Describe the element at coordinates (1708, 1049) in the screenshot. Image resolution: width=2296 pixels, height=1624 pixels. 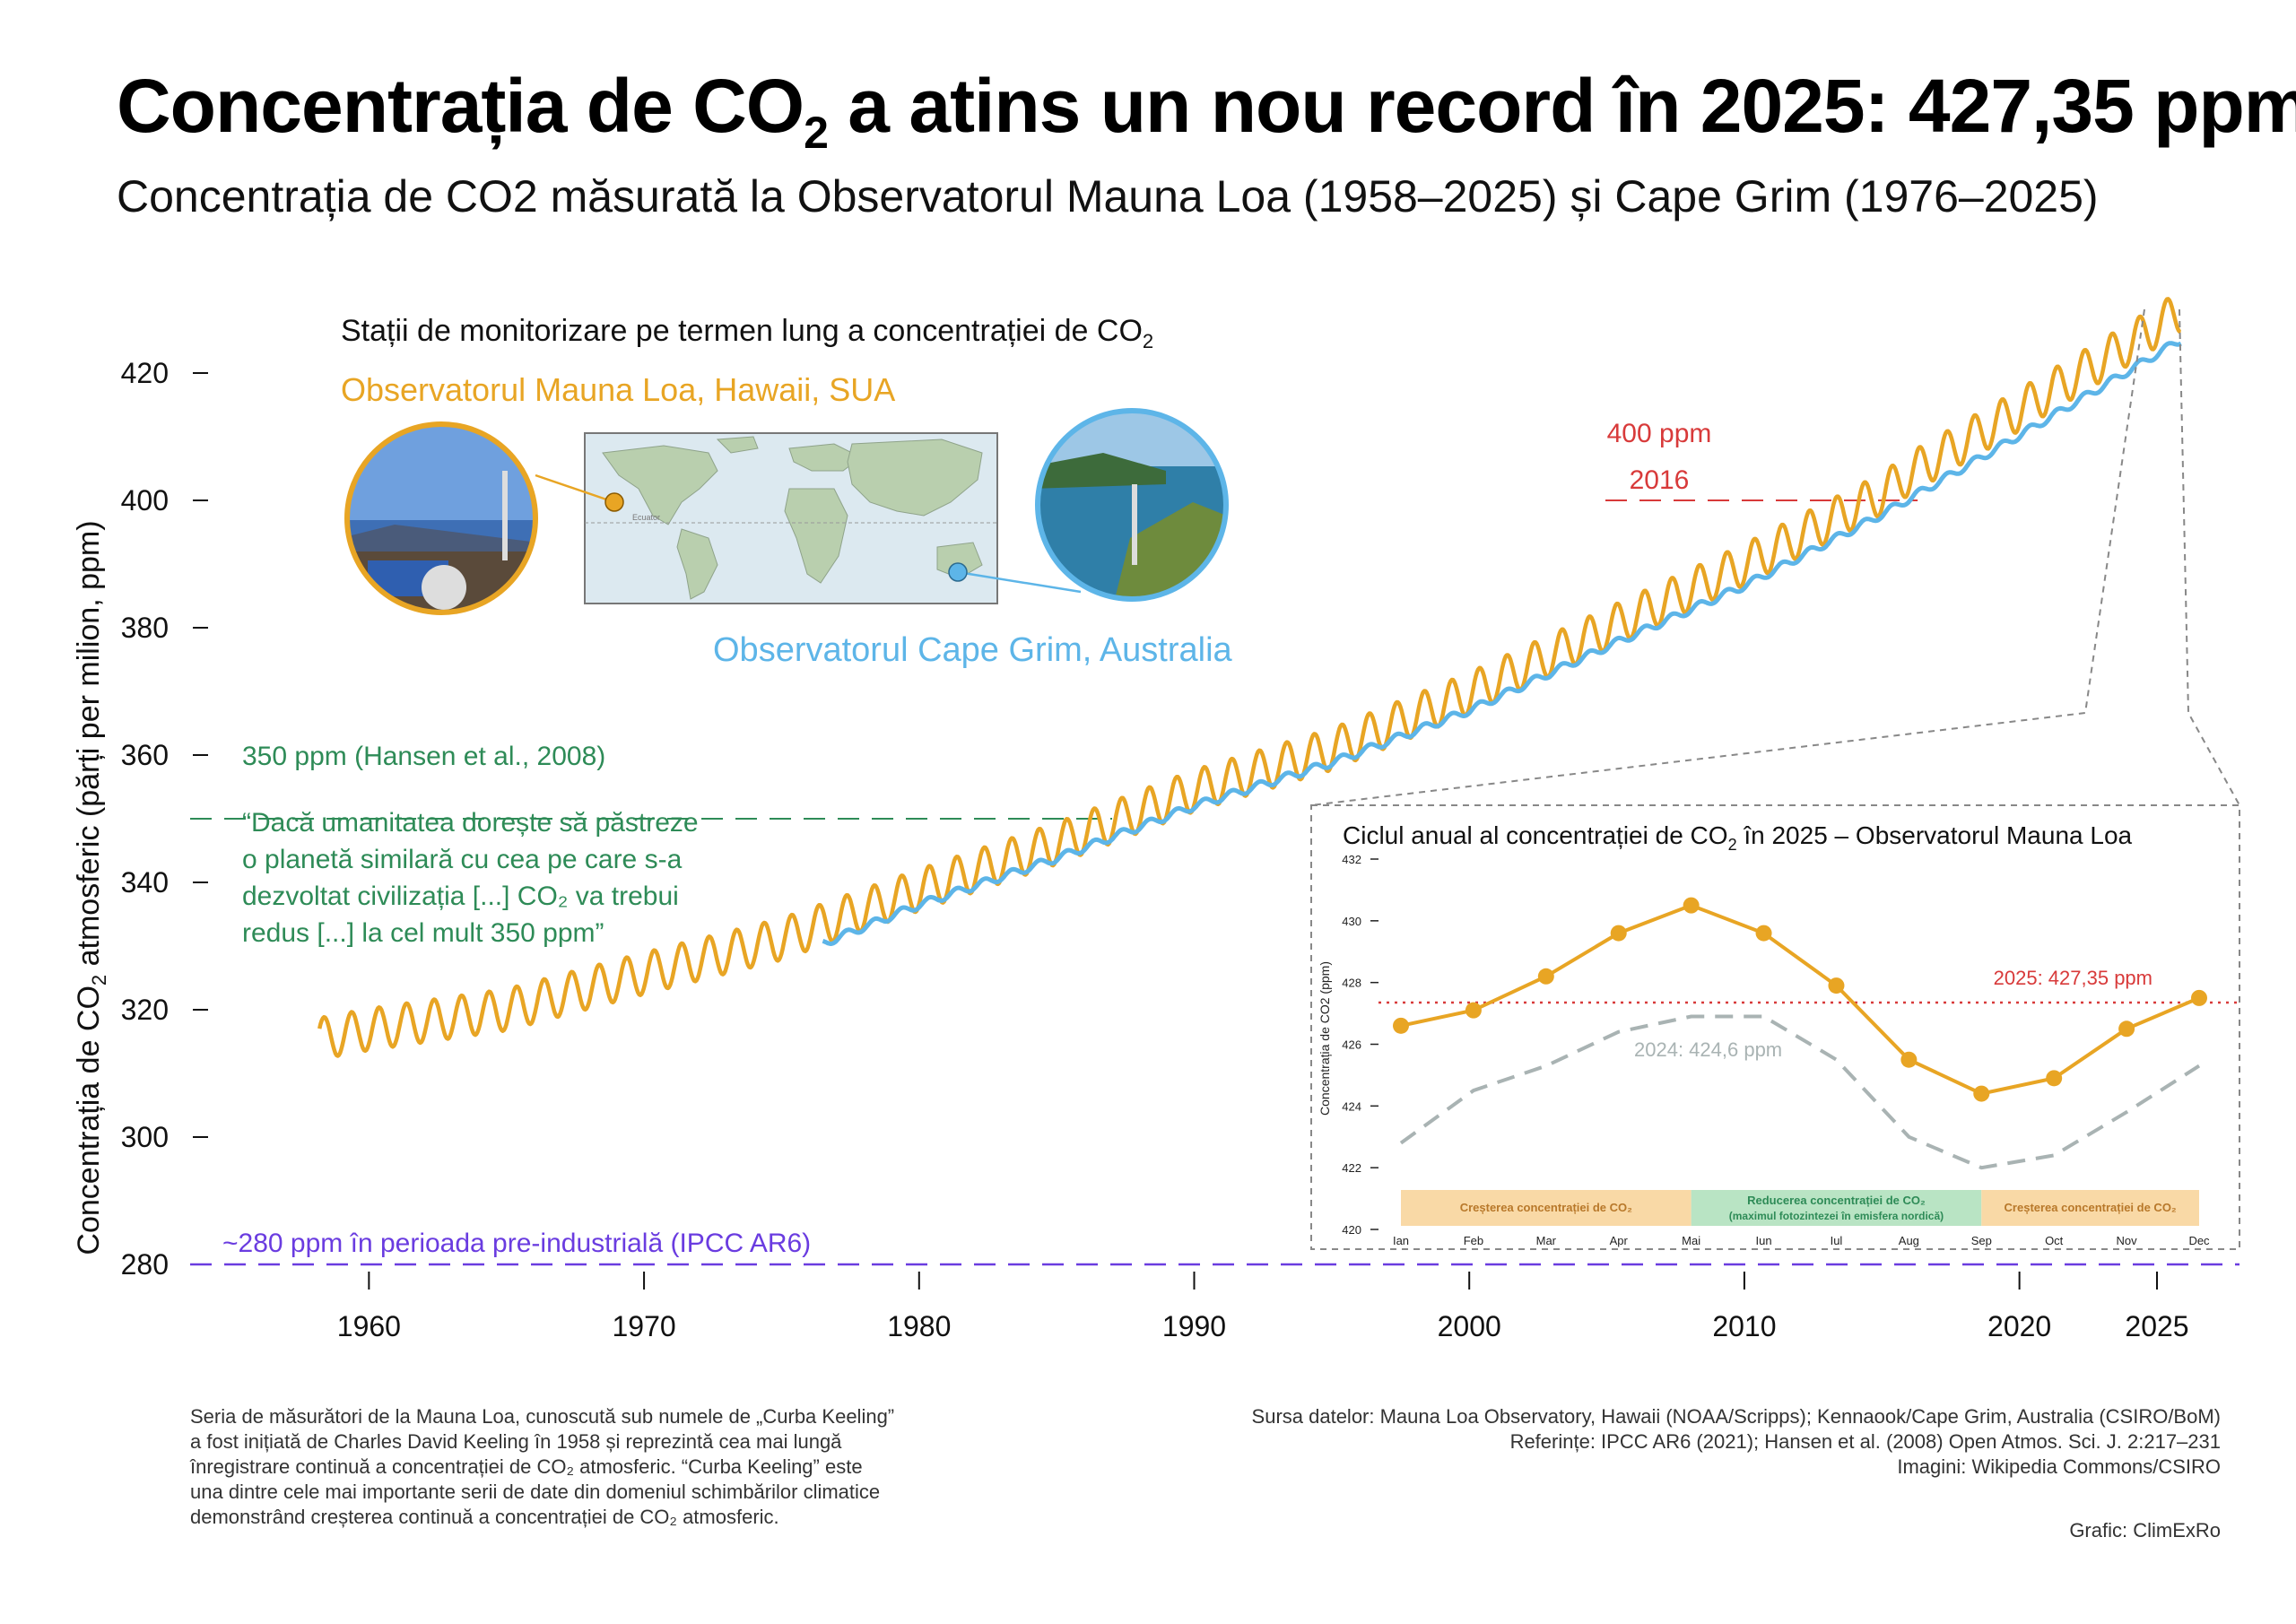
I see `inset-2024-label: 2024: 424,6 ppm` at that location.